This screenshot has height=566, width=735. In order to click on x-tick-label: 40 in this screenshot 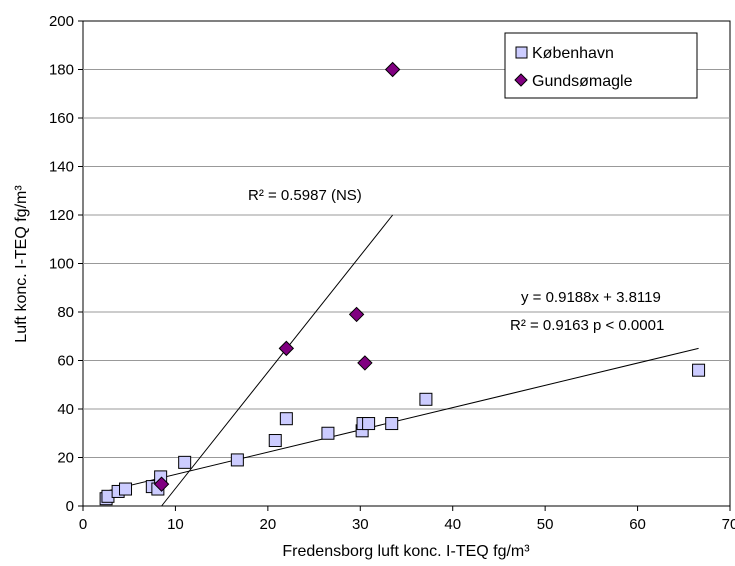, I will do `click(452, 524)`.